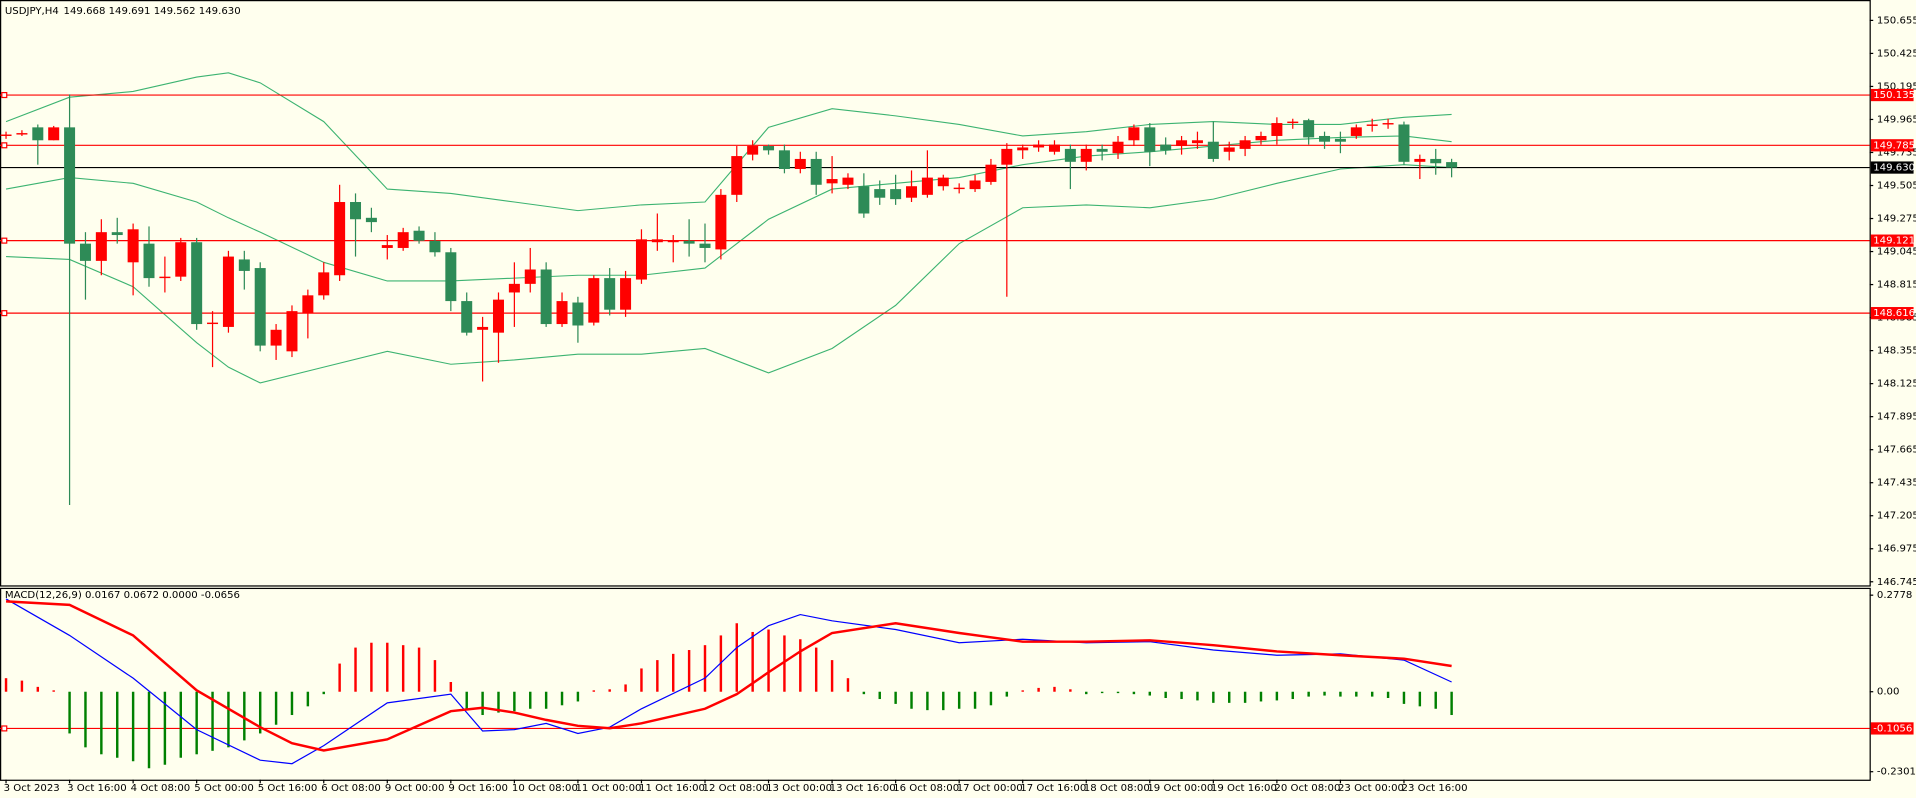  I want to click on x-tick-label: 3 Oct 2023, so click(32, 788).